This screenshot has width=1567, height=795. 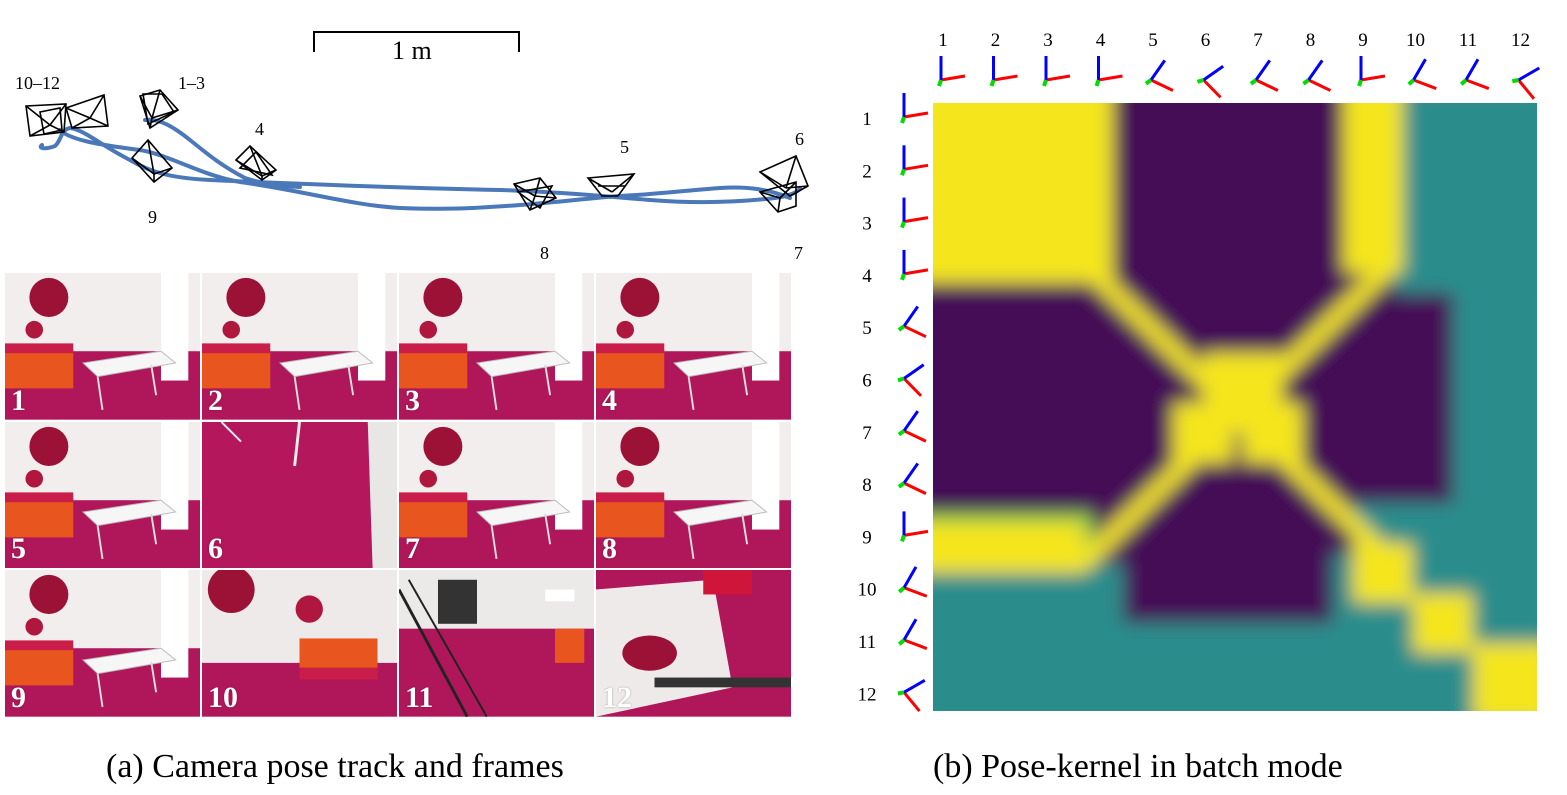 I want to click on top-axis-label-10: 10, so click(x=1415, y=40).